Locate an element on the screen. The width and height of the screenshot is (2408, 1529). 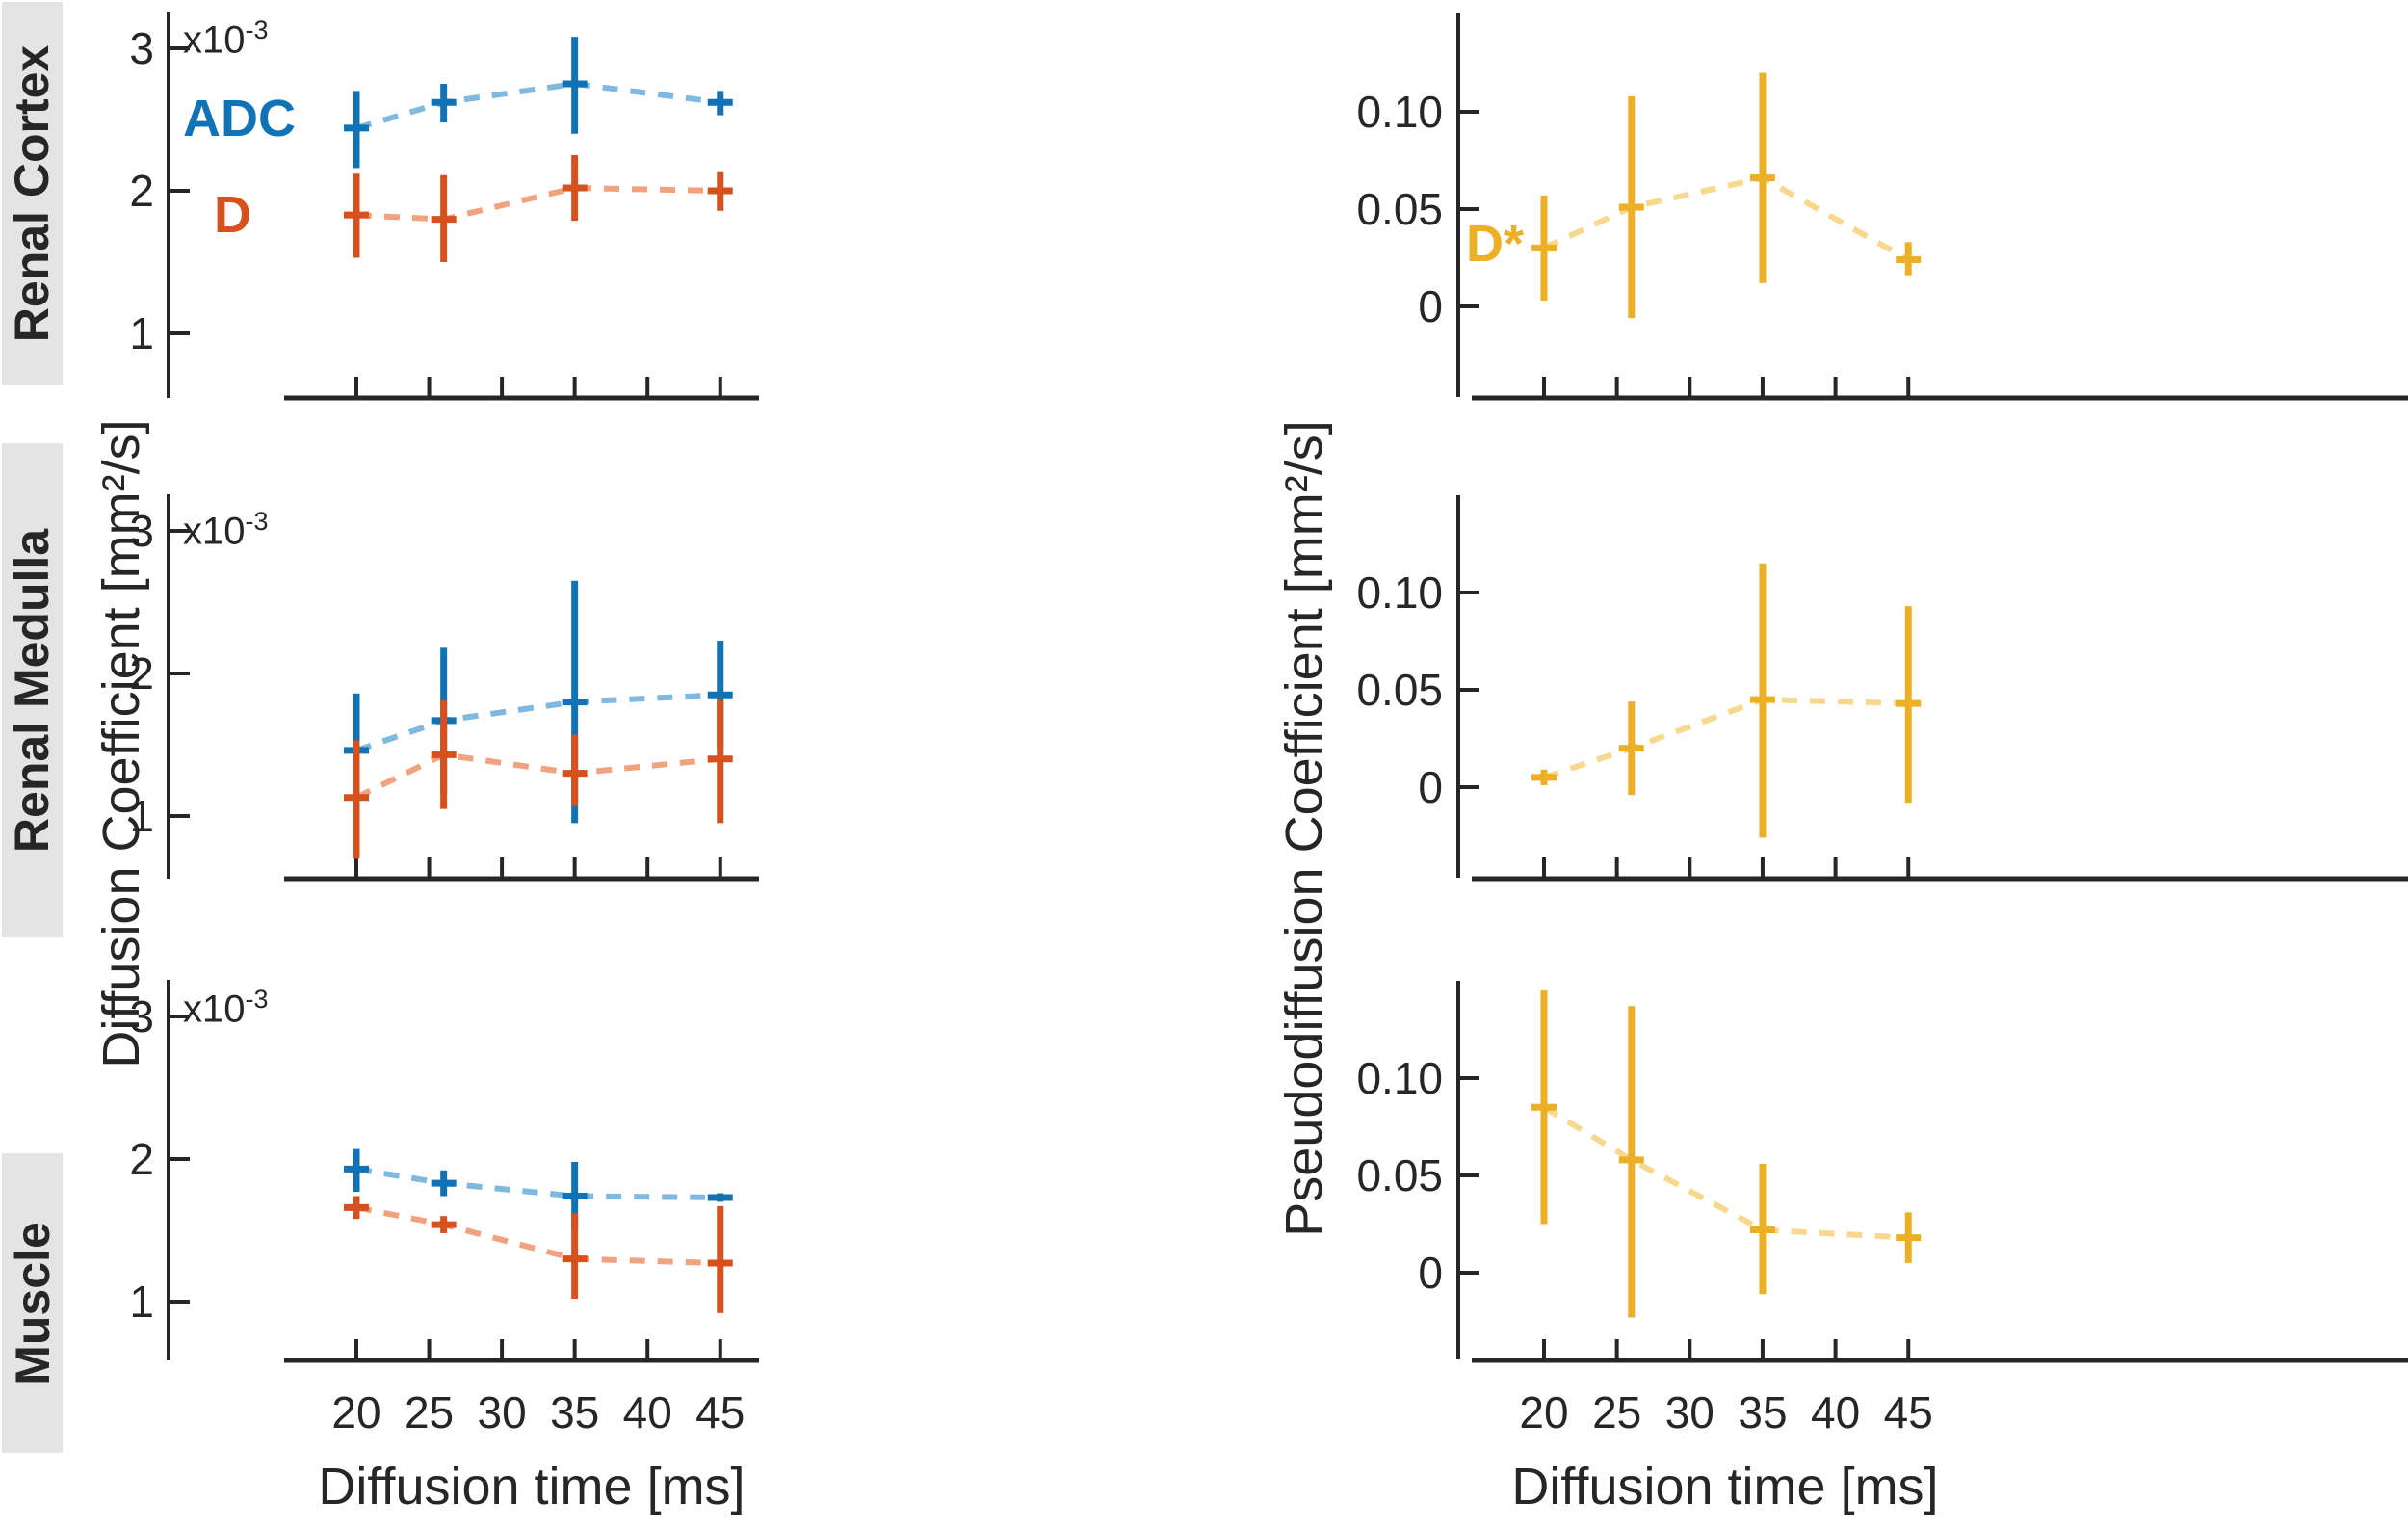
panel-muscle-pseudodiffusion is located at coordinates (1726, 1154).